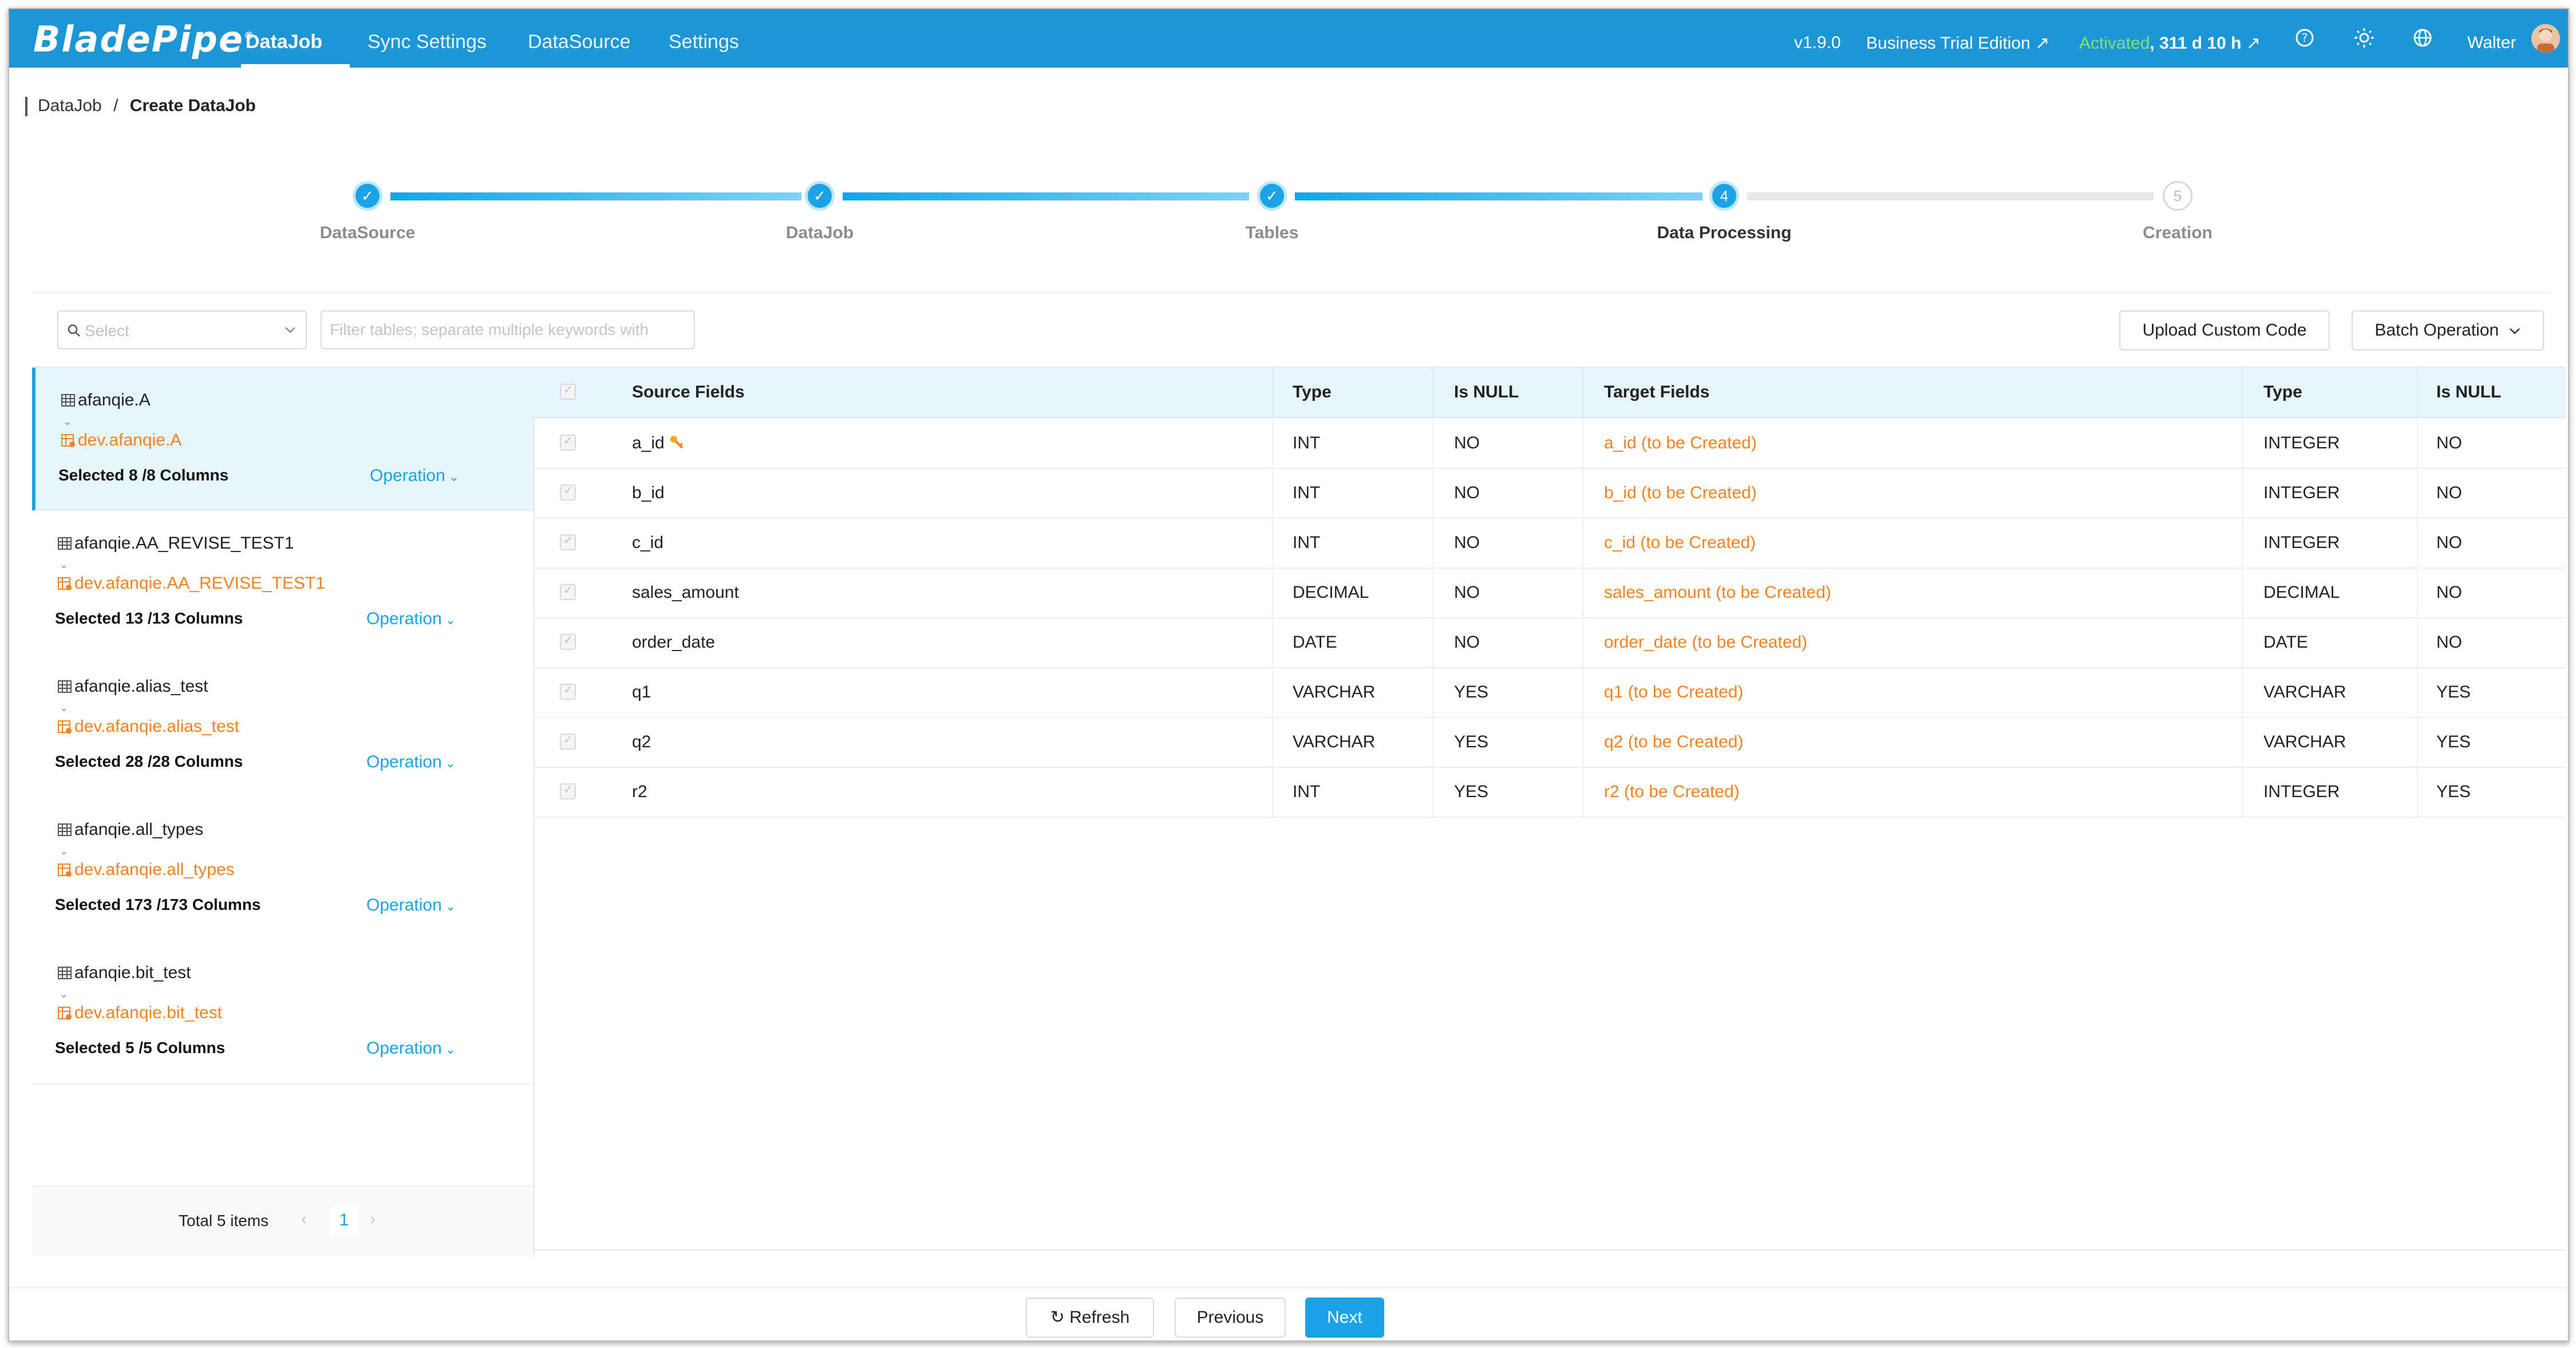 The image size is (2576, 1348). I want to click on target-field-name: c_id (to be Created), so click(1680, 542).